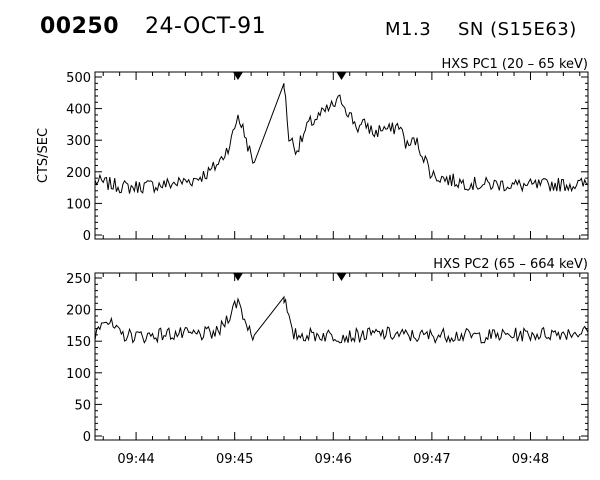 This screenshot has height=480, width=600. What do you see at coordinates (78, 279) in the screenshot?
I see `y-tick-label: 250` at bounding box center [78, 279].